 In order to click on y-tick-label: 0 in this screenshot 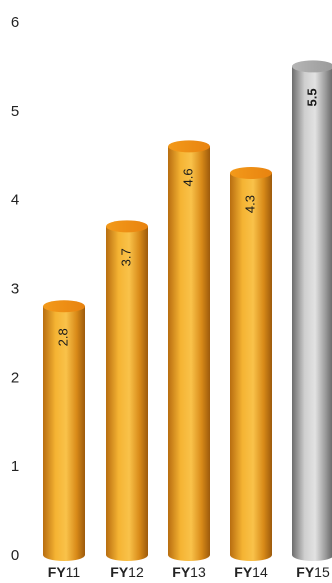, I will do `click(15, 555)`.